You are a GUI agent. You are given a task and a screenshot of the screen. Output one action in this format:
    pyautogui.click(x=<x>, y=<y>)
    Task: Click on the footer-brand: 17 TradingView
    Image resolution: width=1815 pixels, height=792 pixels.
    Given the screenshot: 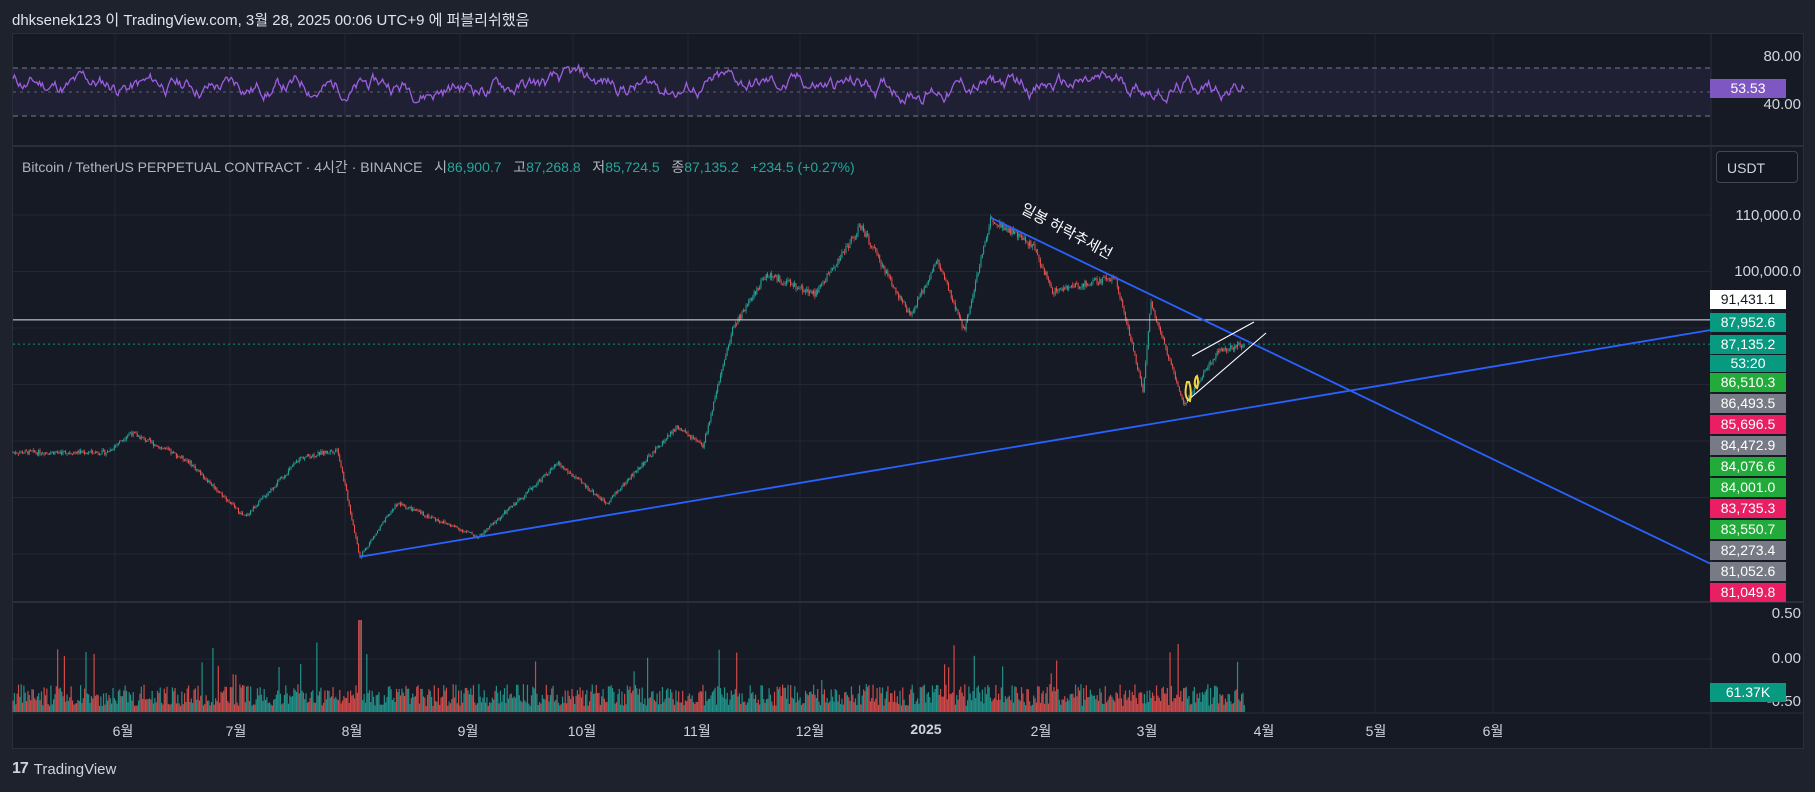 What is the action you would take?
    pyautogui.click(x=64, y=769)
    